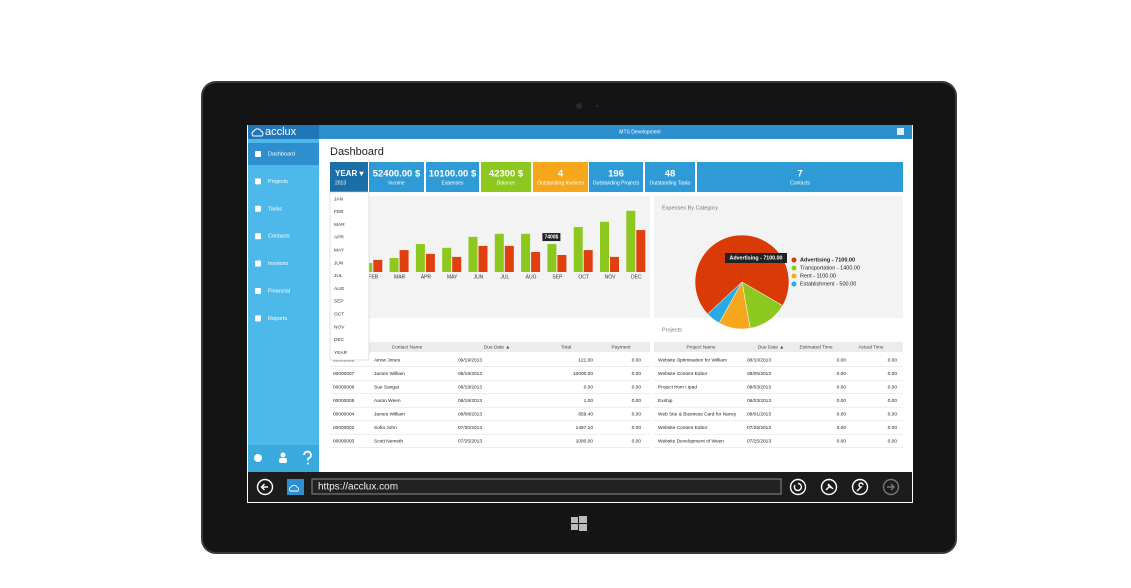  Describe the element at coordinates (616, 174) in the screenshot. I see `stat-value: 196` at that location.